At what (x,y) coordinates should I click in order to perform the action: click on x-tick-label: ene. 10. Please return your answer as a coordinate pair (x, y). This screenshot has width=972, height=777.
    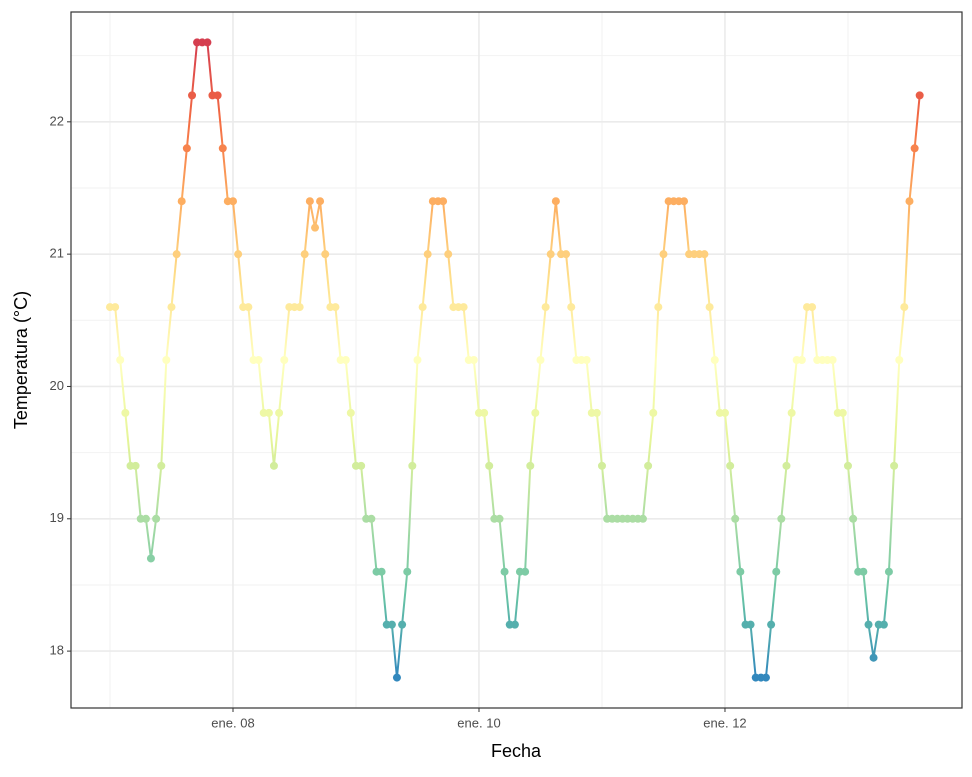
    Looking at the image, I should click on (478, 722).